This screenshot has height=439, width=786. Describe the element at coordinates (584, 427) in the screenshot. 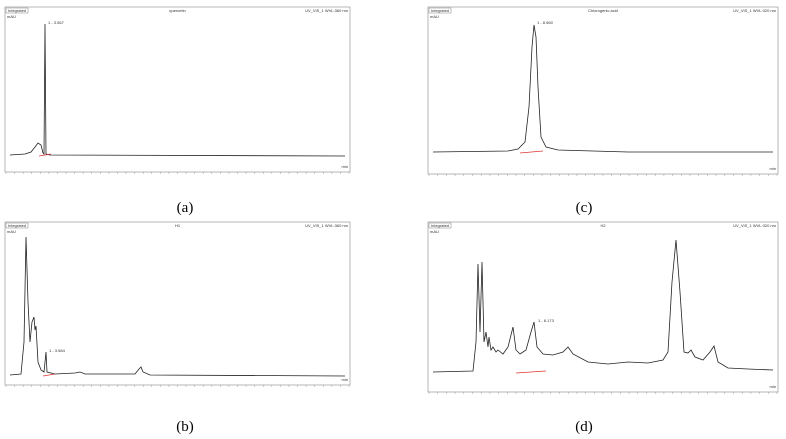

I see `panel-label: (d)` at that location.